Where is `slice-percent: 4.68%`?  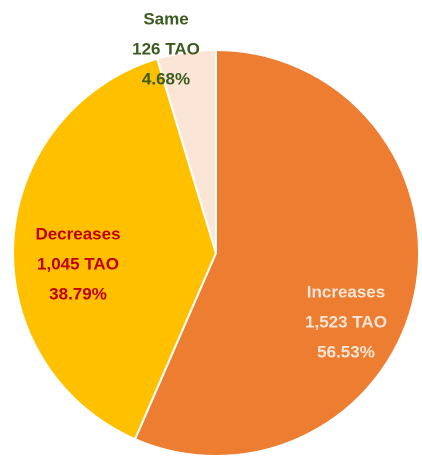
slice-percent: 4.68% is located at coordinates (166, 78).